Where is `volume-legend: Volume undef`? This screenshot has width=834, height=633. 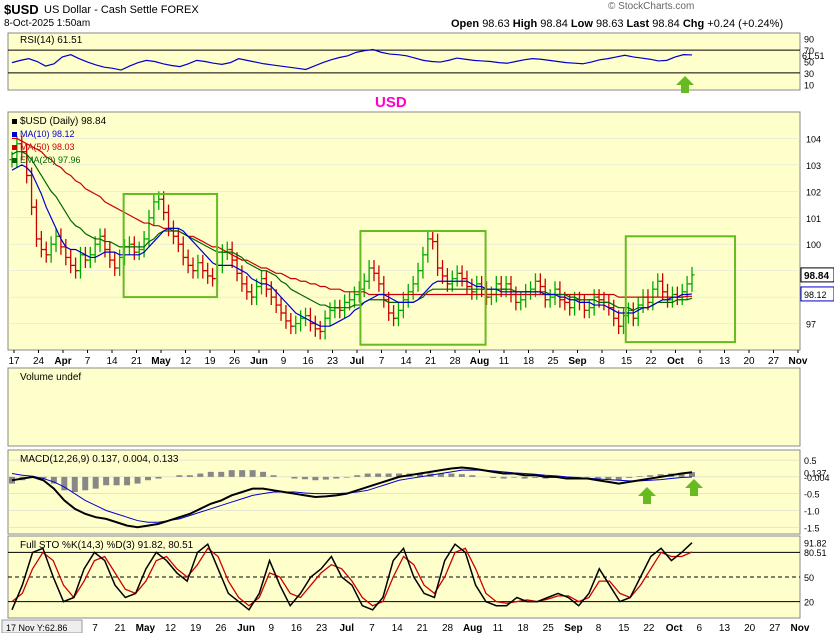
volume-legend: Volume undef is located at coordinates (50, 377).